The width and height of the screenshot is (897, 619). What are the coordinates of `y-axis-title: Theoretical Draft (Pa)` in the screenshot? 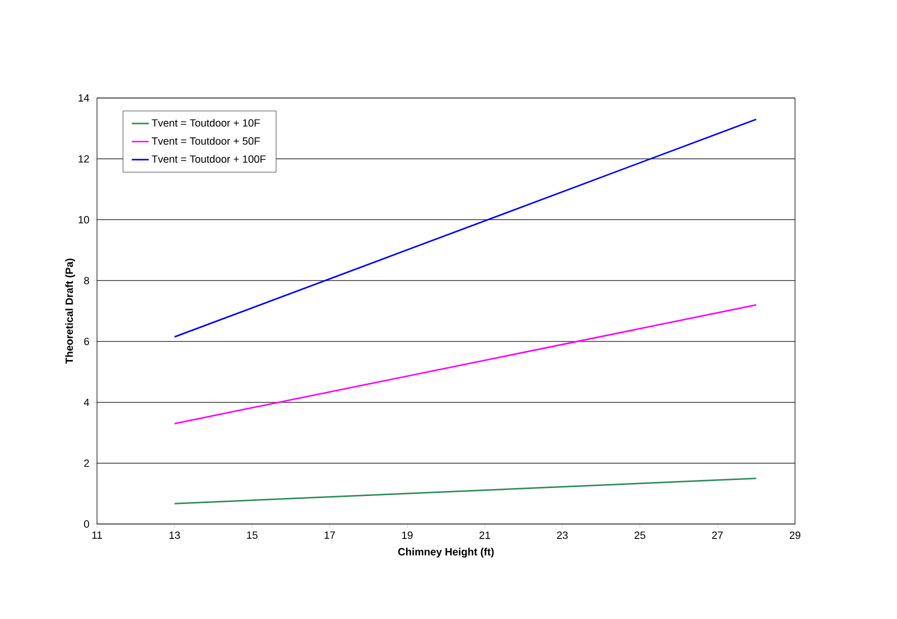 It's located at (70, 311).